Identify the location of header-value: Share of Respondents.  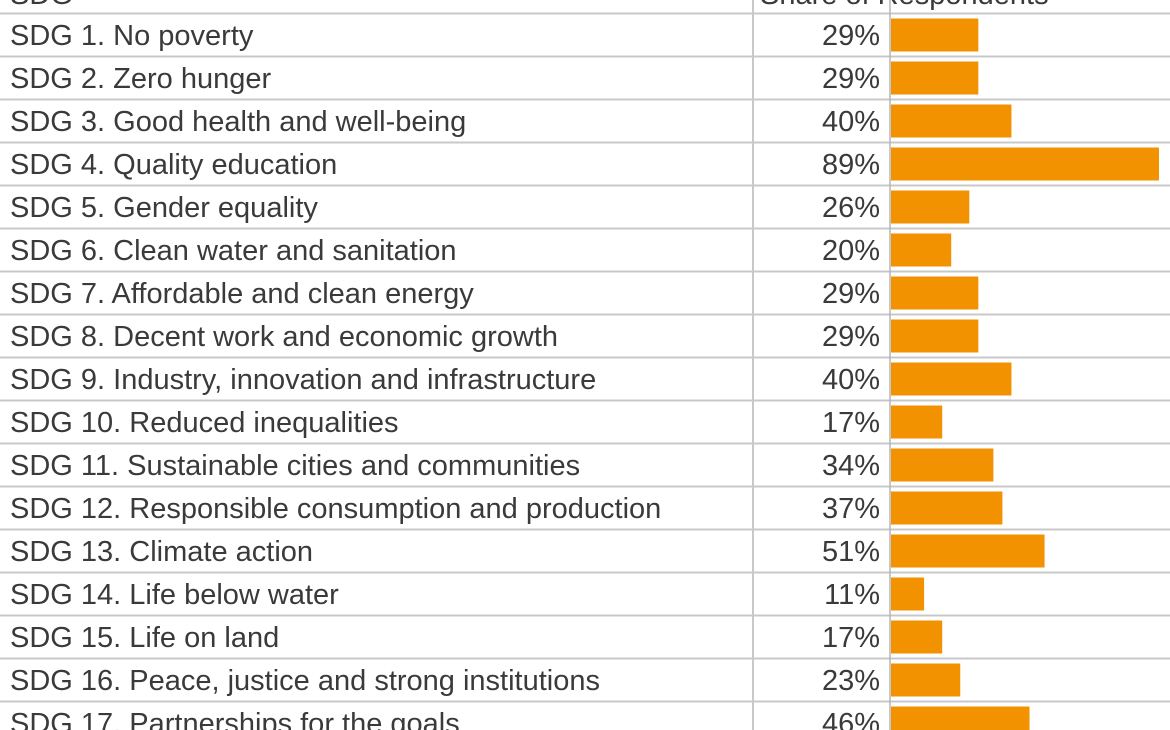
(904, 5).